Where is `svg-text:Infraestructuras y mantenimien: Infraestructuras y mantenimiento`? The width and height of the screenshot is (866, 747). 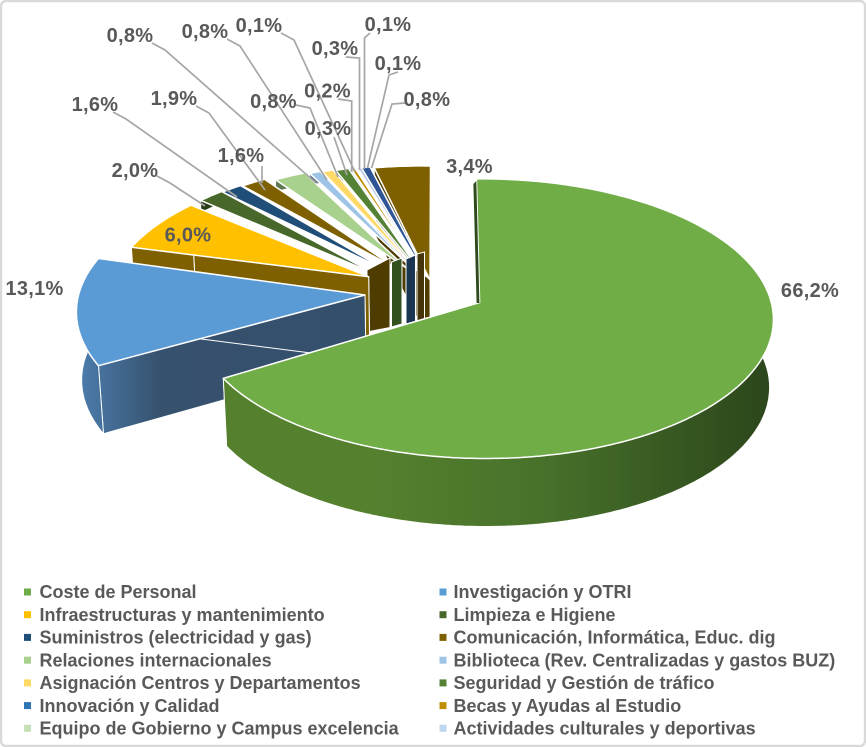
svg-text:Infraestructuras y mantenimien: Infraestructuras y mantenimiento is located at coordinates (182, 615).